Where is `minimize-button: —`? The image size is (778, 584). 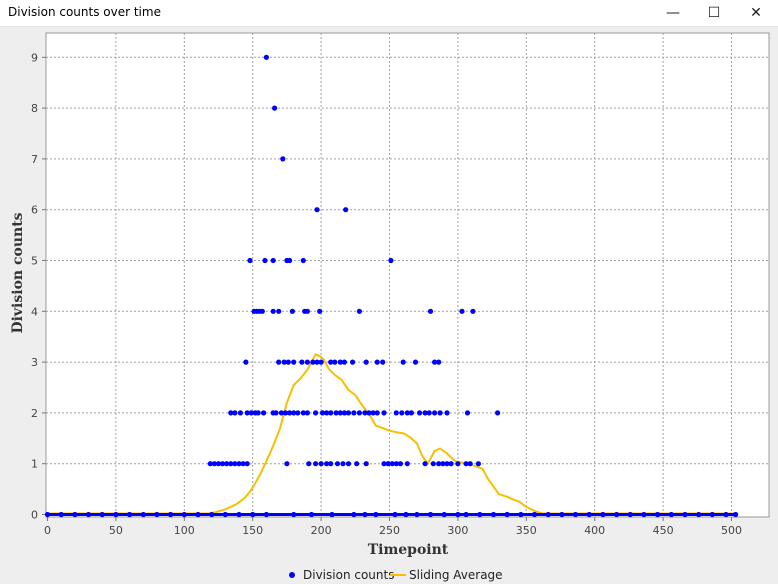 minimize-button: — is located at coordinates (673, 13).